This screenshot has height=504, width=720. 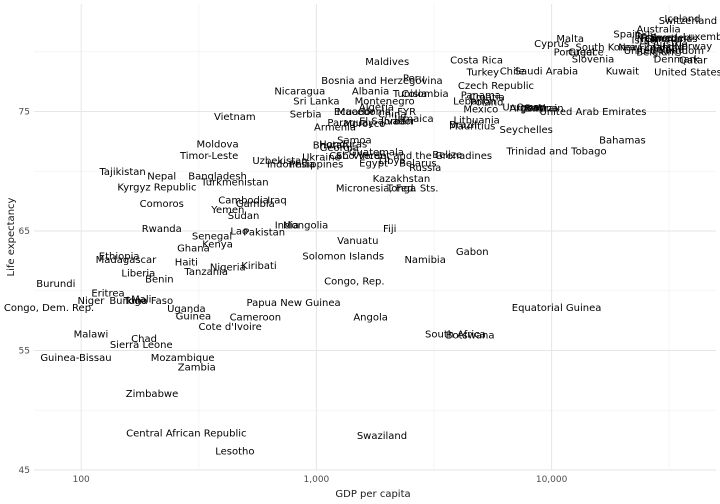 What do you see at coordinates (138, 273) in the screenshot?
I see `country-label: Liberia` at bounding box center [138, 273].